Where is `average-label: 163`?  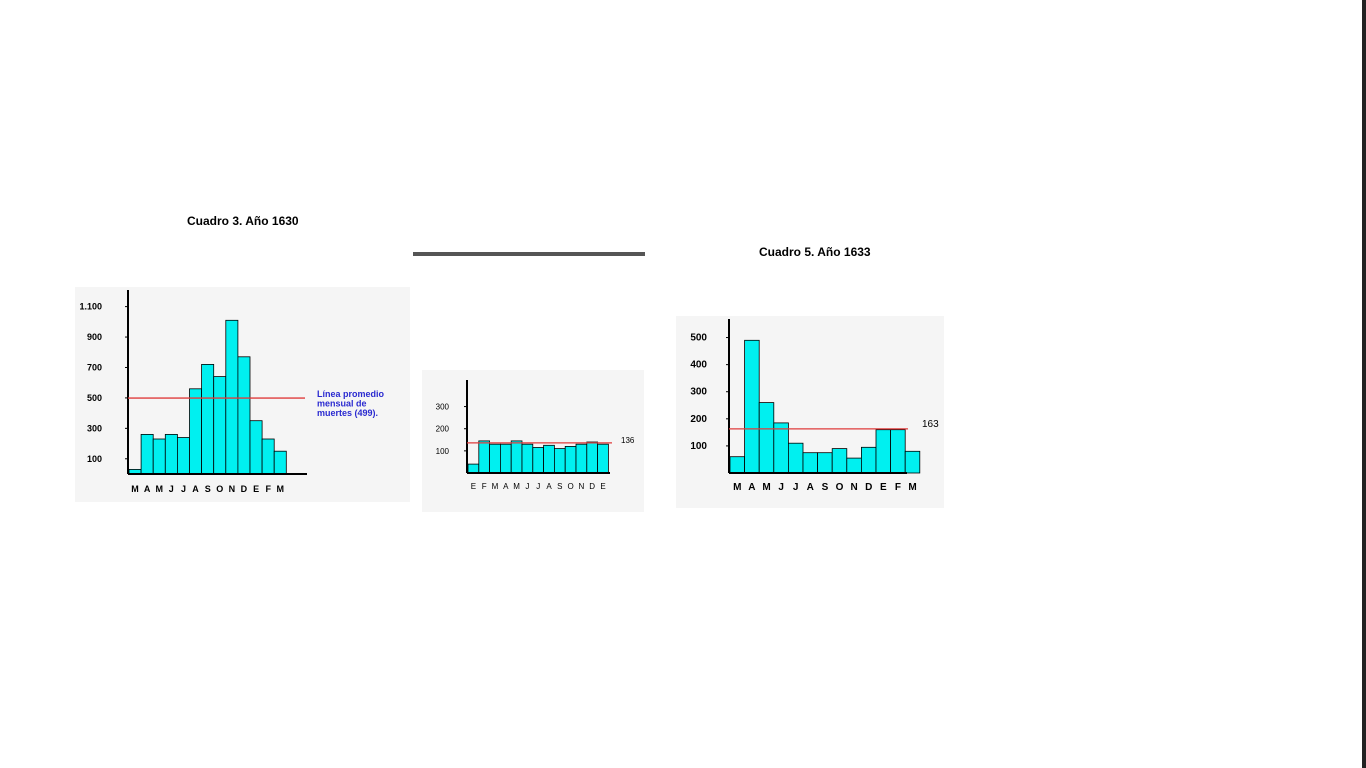 average-label: 163 is located at coordinates (930, 424).